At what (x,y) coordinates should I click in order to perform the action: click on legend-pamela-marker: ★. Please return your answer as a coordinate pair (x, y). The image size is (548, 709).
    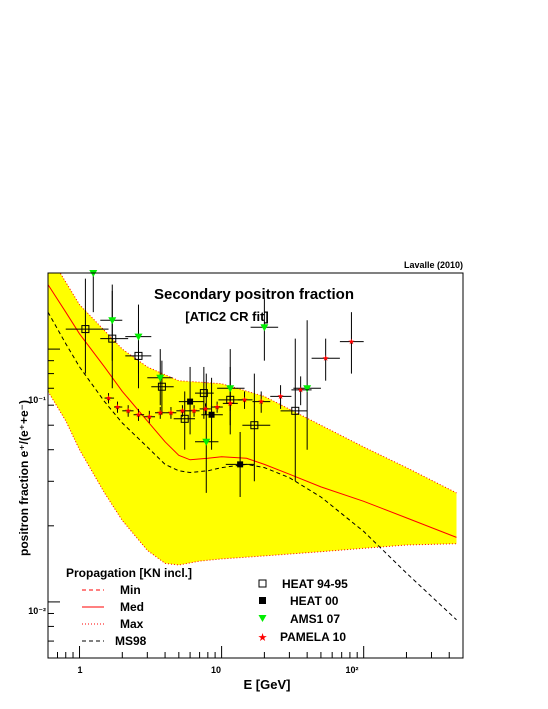
    Looking at the image, I should click on (263, 638).